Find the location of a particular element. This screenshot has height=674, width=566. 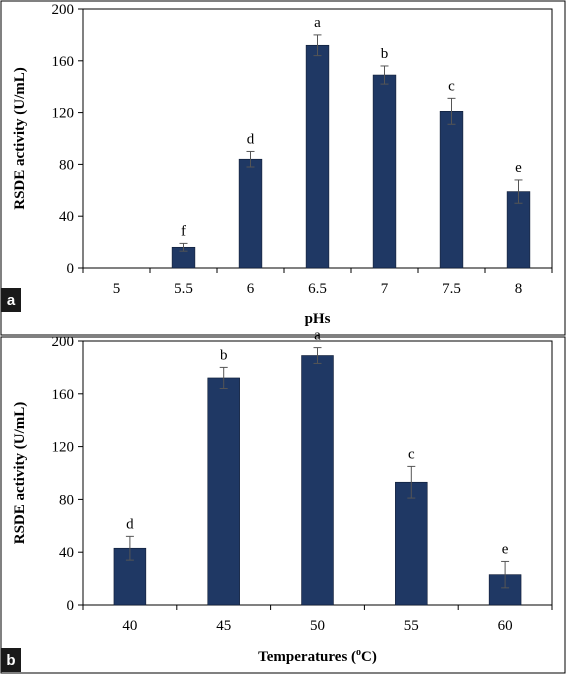

panel-b-x-axis-title: Temperatures (oC) is located at coordinates (317, 656).